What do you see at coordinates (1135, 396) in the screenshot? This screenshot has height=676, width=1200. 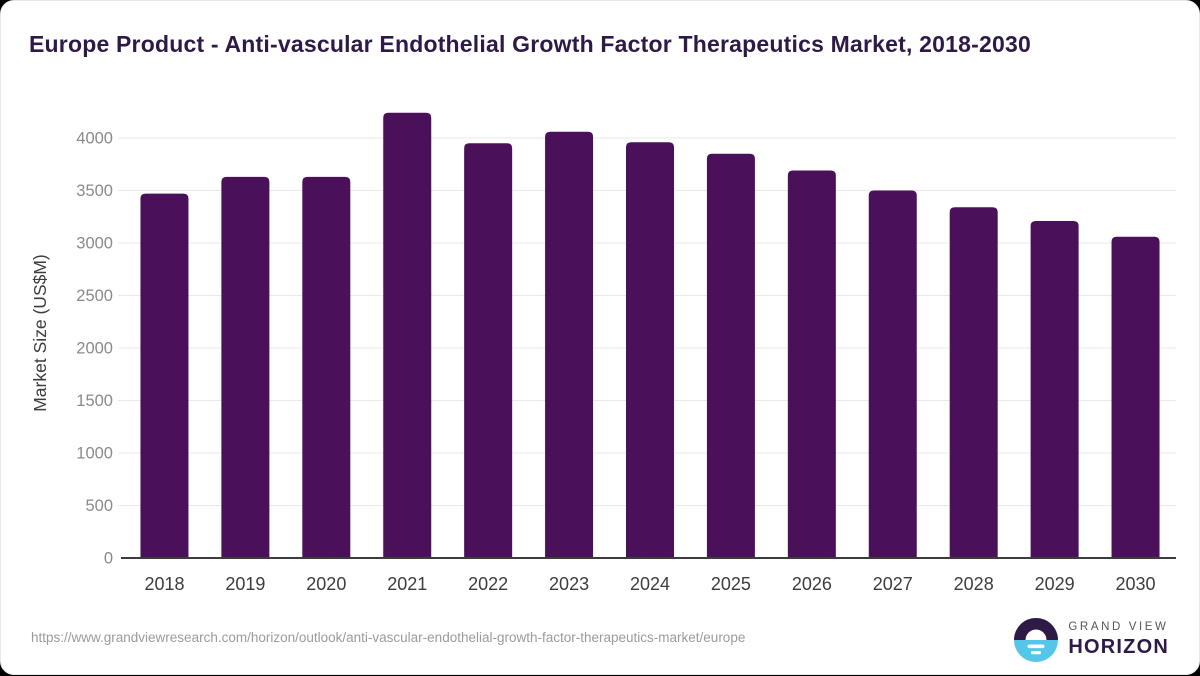 I see `bar-2030` at bounding box center [1135, 396].